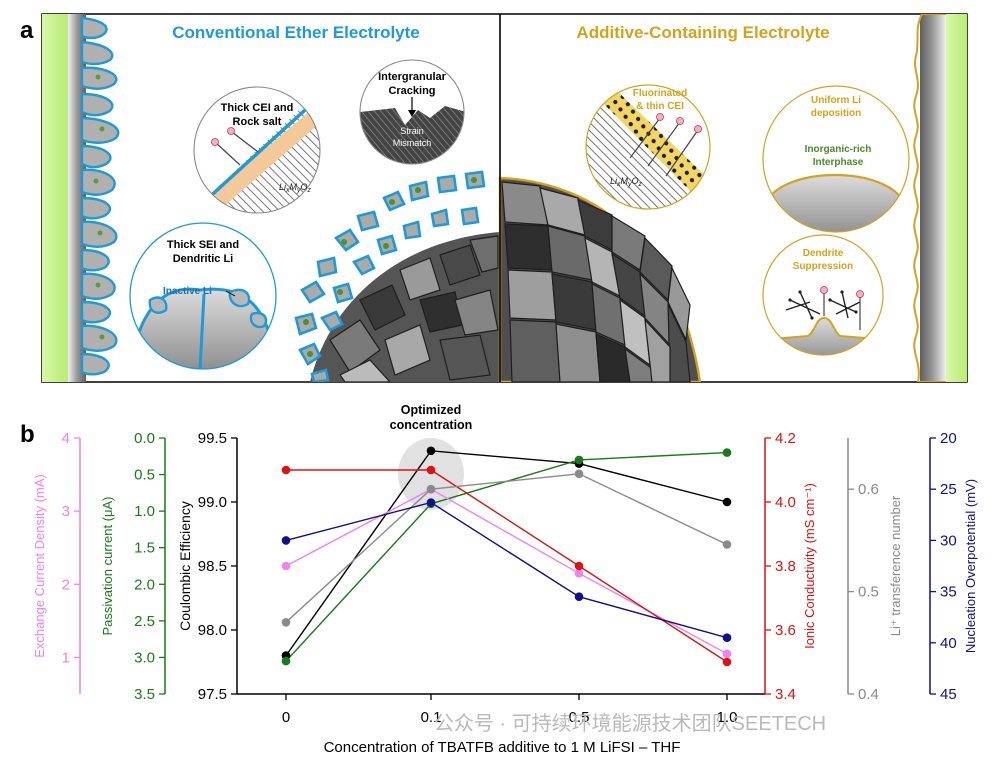 This screenshot has height=762, width=998. What do you see at coordinates (257, 150) in the screenshot?
I see `callout-thick-cei: Thick CEI and Rock salt LixMyOz` at bounding box center [257, 150].